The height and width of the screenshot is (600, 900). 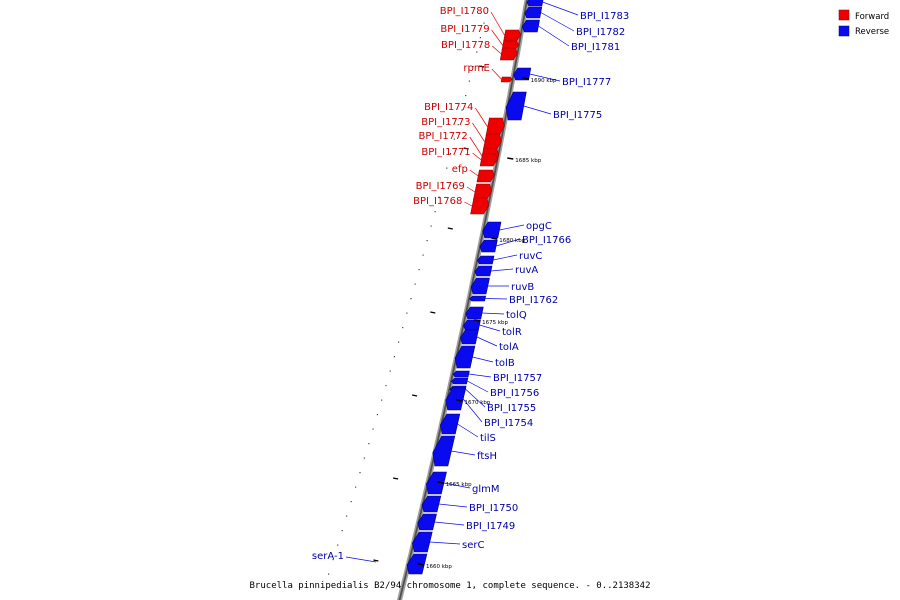 What do you see at coordinates (465, 357) in the screenshot?
I see `gene-tolb` at bounding box center [465, 357].